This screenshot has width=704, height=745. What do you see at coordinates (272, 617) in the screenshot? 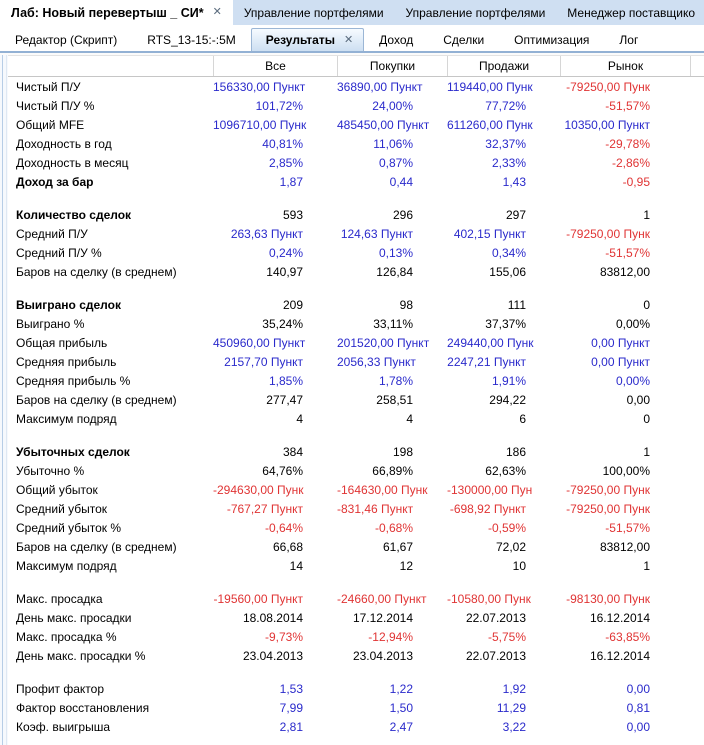
I see `value-cell: 18.08.2014` at bounding box center [272, 617].